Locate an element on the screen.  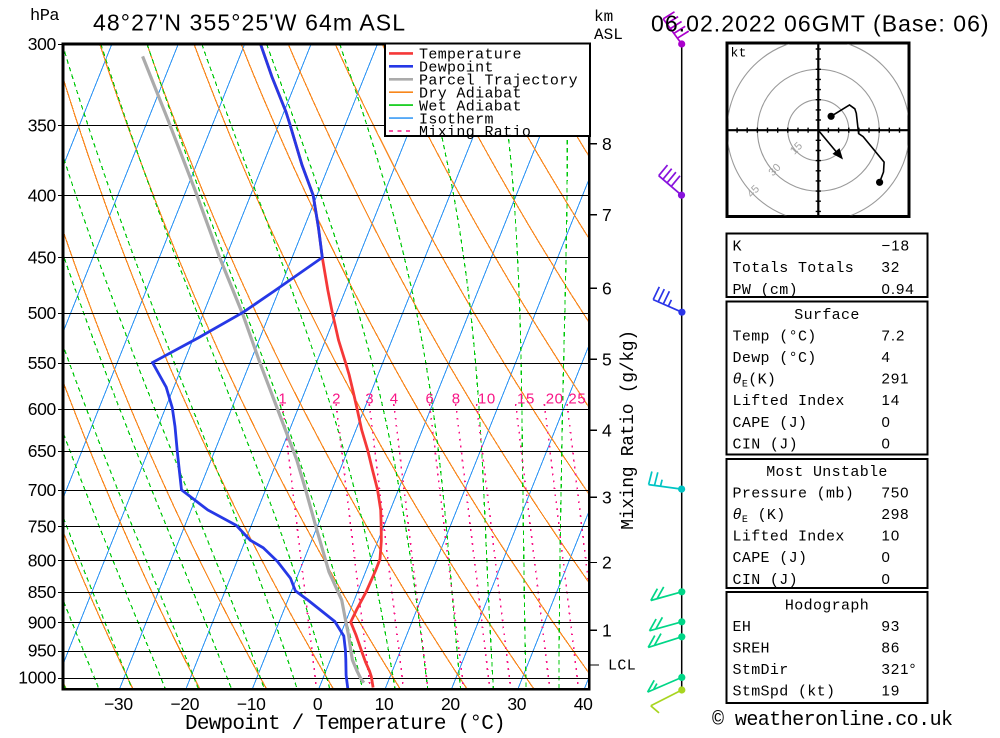
svg-text: Wet Adiabat is located at coordinates (470, 106).